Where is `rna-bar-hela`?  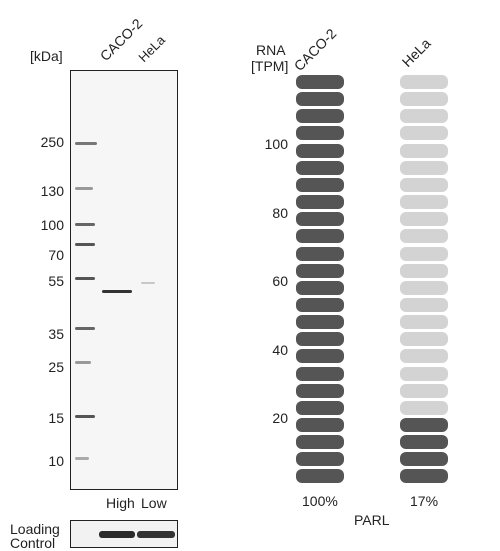 rna-bar-hela is located at coordinates (424, 280).